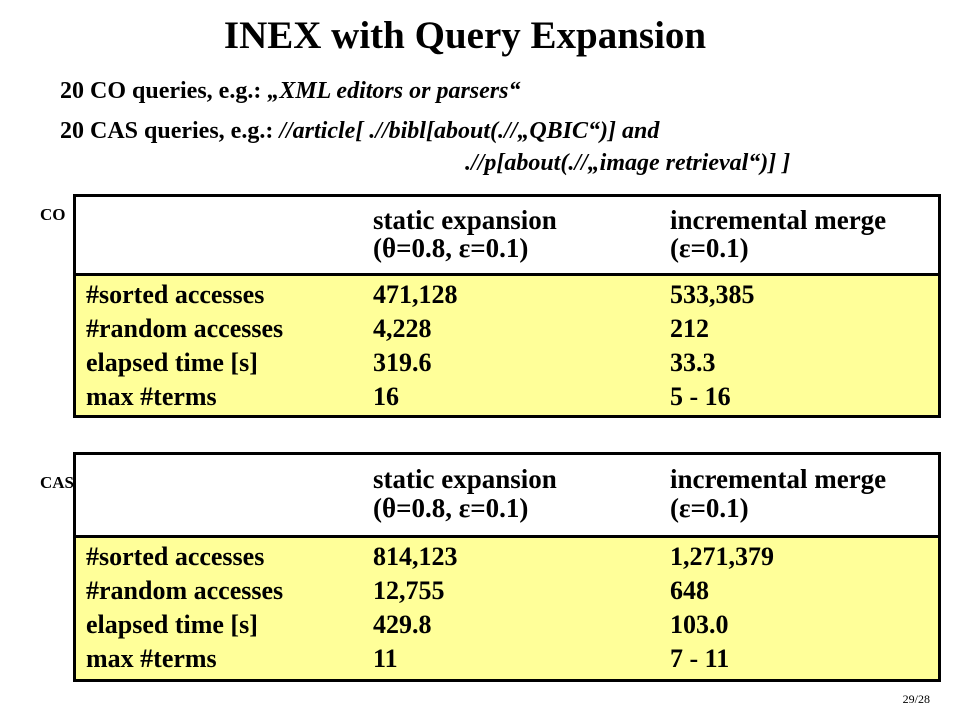 The width and height of the screenshot is (960, 720). What do you see at coordinates (409, 590) in the screenshot?
I see `static-value: 12,755` at bounding box center [409, 590].